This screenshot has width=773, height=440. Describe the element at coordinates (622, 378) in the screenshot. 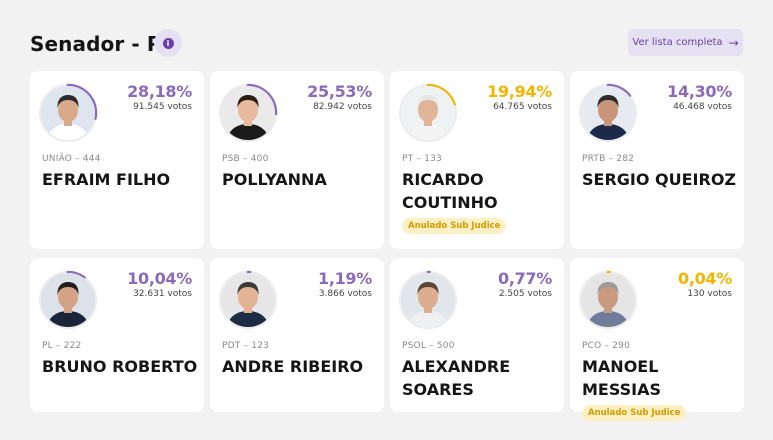

I see `candidate-name: MANOEL MESSIAS` at that location.